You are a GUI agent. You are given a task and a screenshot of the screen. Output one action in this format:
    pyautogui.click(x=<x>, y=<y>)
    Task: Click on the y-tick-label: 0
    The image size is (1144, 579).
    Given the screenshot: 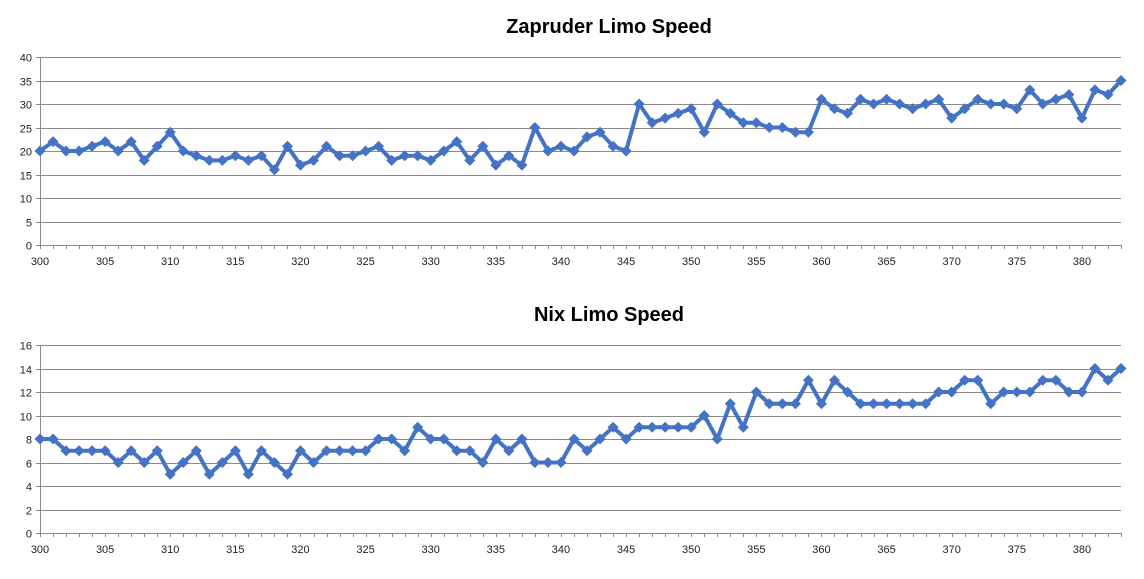 What is the action you would take?
    pyautogui.click(x=29, y=535)
    